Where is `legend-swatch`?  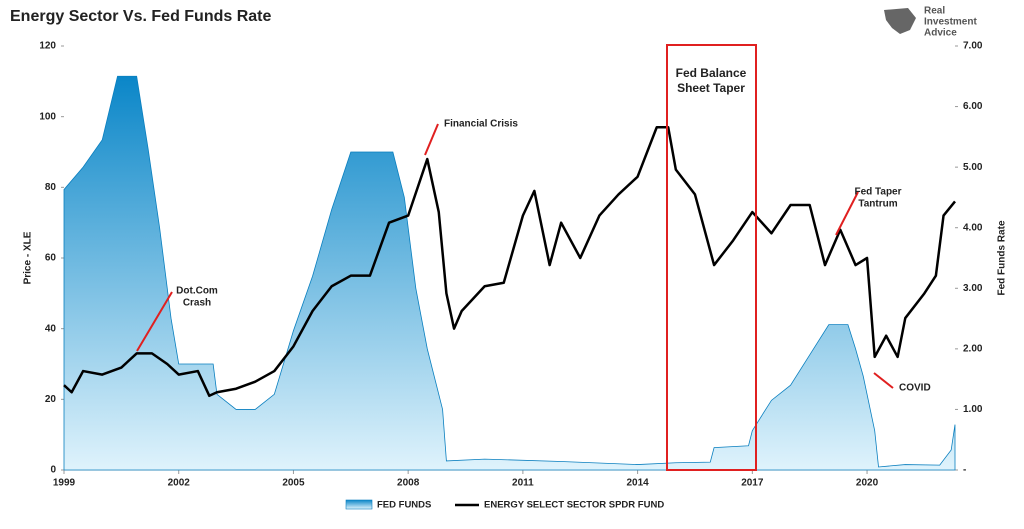
legend-swatch is located at coordinates (359, 504).